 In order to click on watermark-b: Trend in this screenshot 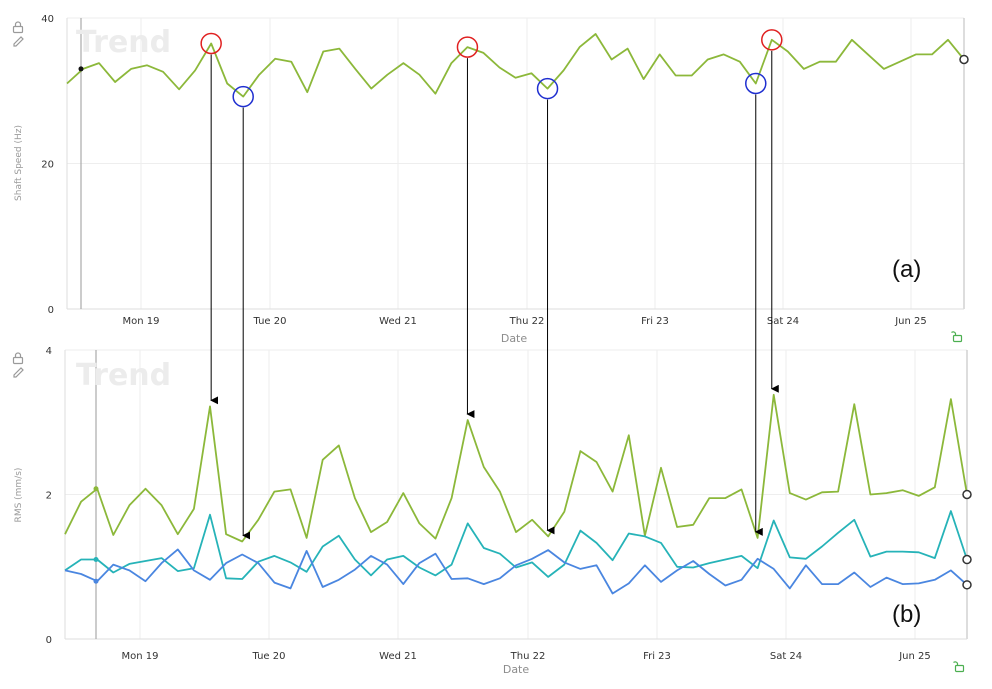, I will do `click(123, 375)`.